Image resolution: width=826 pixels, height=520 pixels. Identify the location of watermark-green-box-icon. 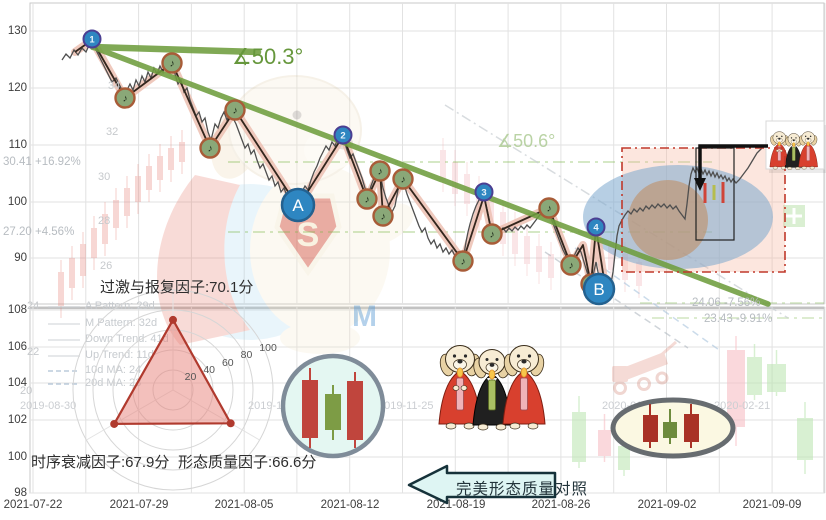
(794, 216).